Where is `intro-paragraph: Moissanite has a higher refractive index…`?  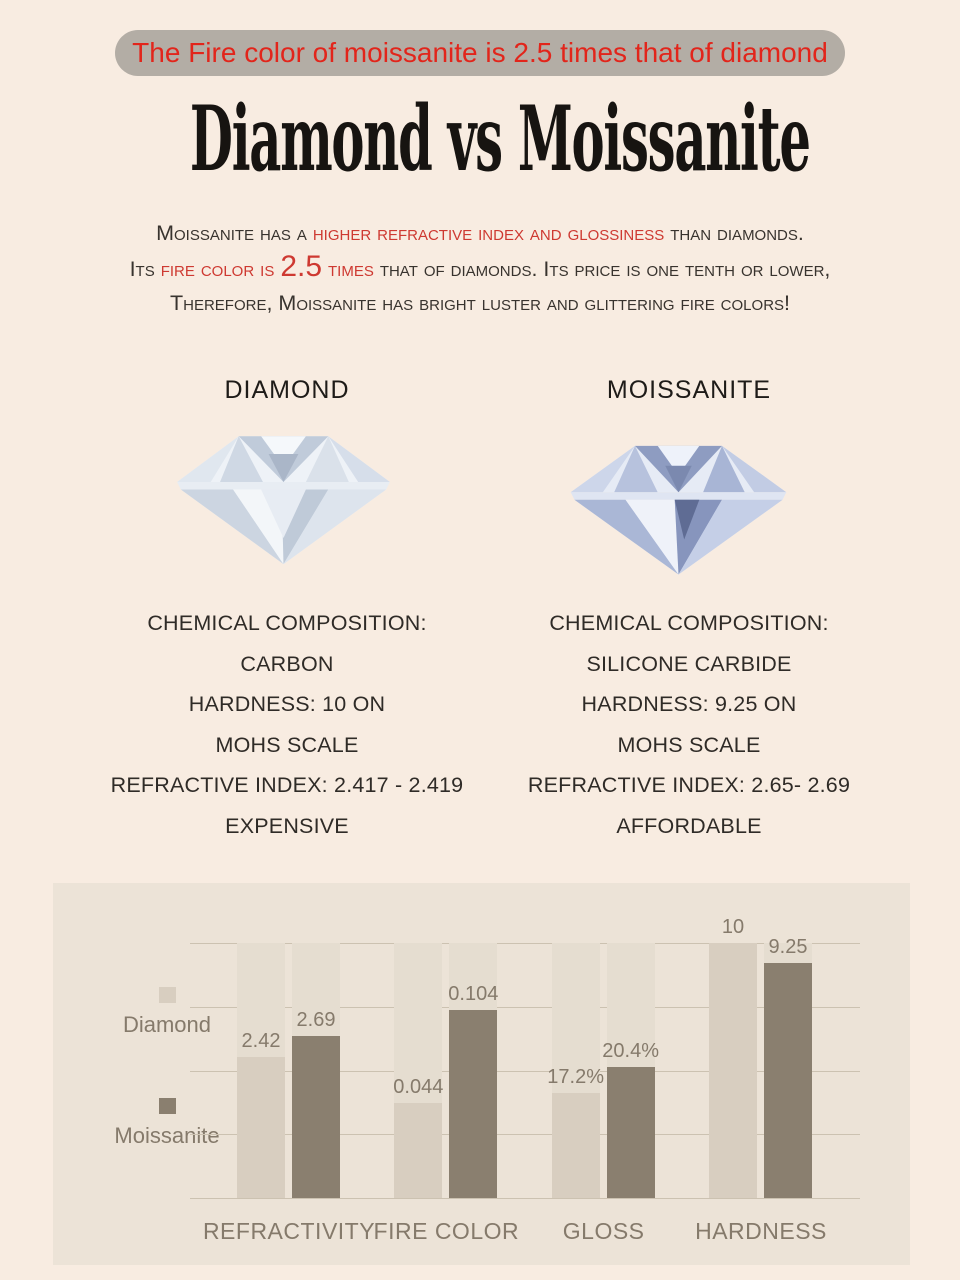
intro-paragraph: Moissanite has a higher refractive index… is located at coordinates (480, 268).